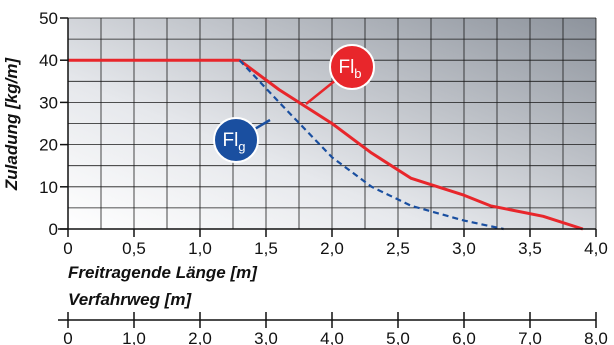 The height and width of the screenshot is (345, 614). What do you see at coordinates (398, 248) in the screenshot?
I see `x-tick-label: 2,5` at bounding box center [398, 248].